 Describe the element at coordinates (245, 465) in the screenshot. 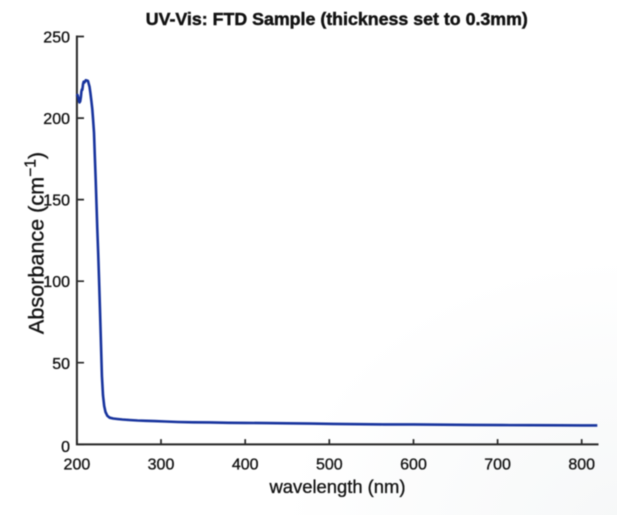

I see `svg-text: 400` at that location.